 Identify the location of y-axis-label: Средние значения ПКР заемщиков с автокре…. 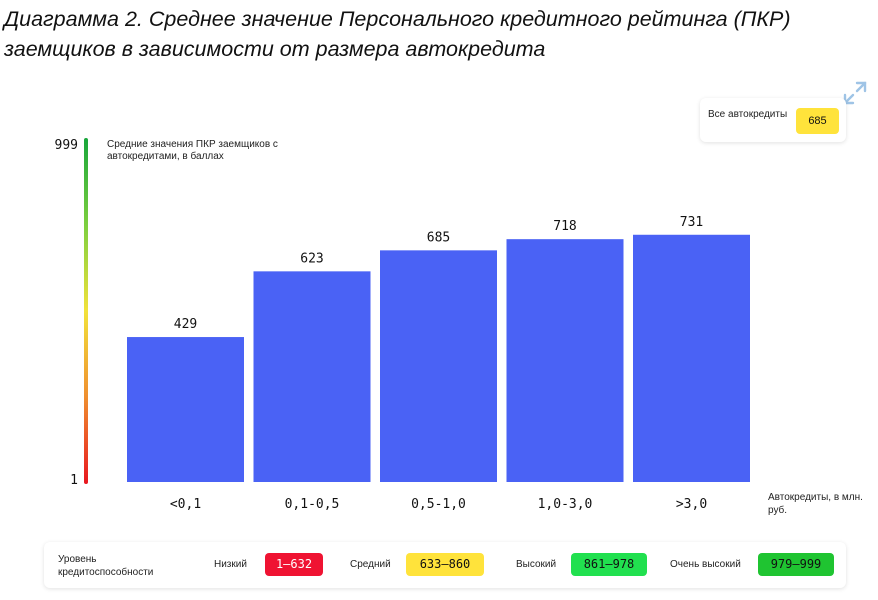
(192, 150).